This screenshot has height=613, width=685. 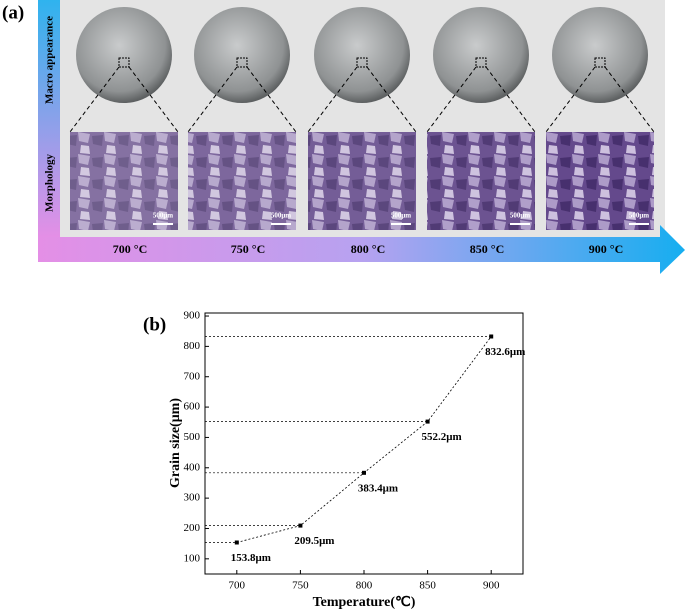 I want to click on x-tick-label: 800, so click(x=364, y=586).